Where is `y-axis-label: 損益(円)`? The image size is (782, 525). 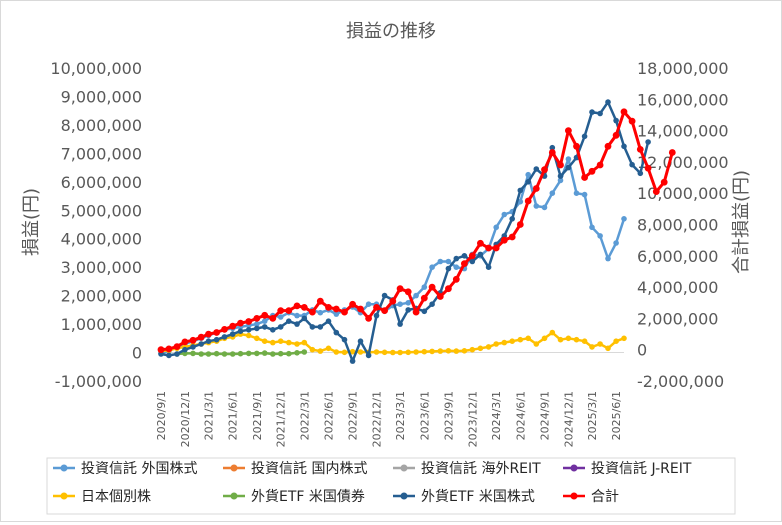
y-axis-label: 損益(円) is located at coordinates (31, 222).